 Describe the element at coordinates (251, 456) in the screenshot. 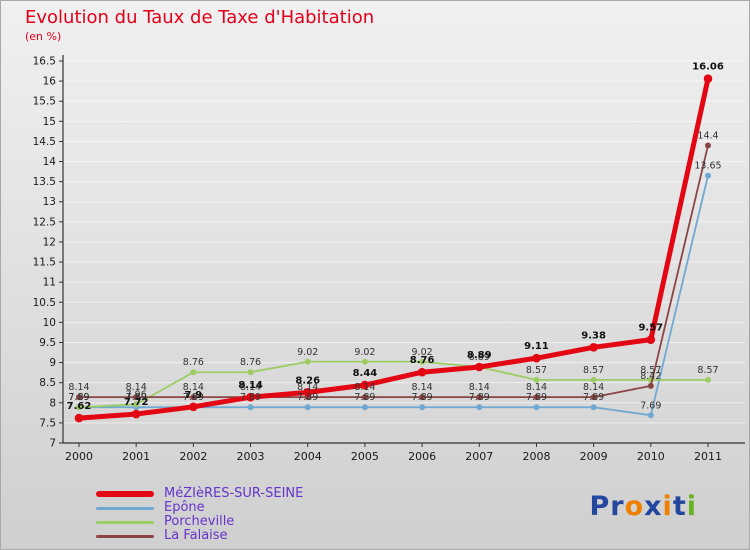

I see `x-tick-label: 2003` at that location.